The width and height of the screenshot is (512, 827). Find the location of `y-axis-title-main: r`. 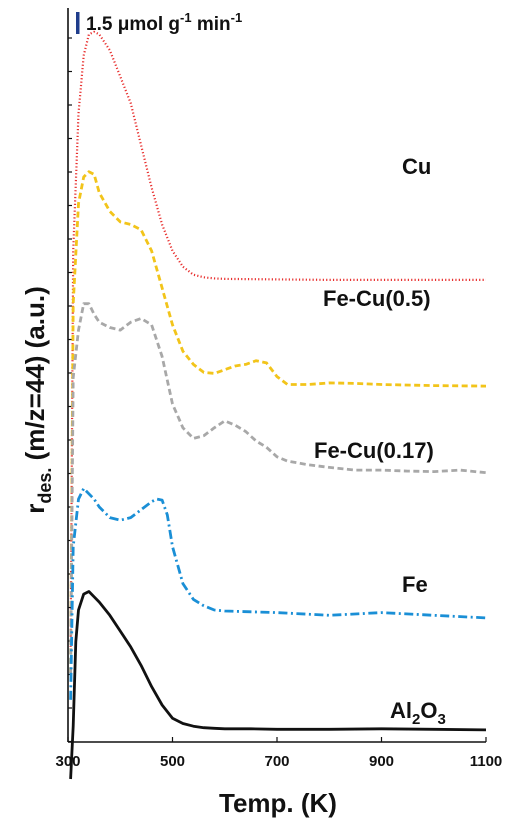

y-axis-title-main: r is located at coordinates (35, 509).